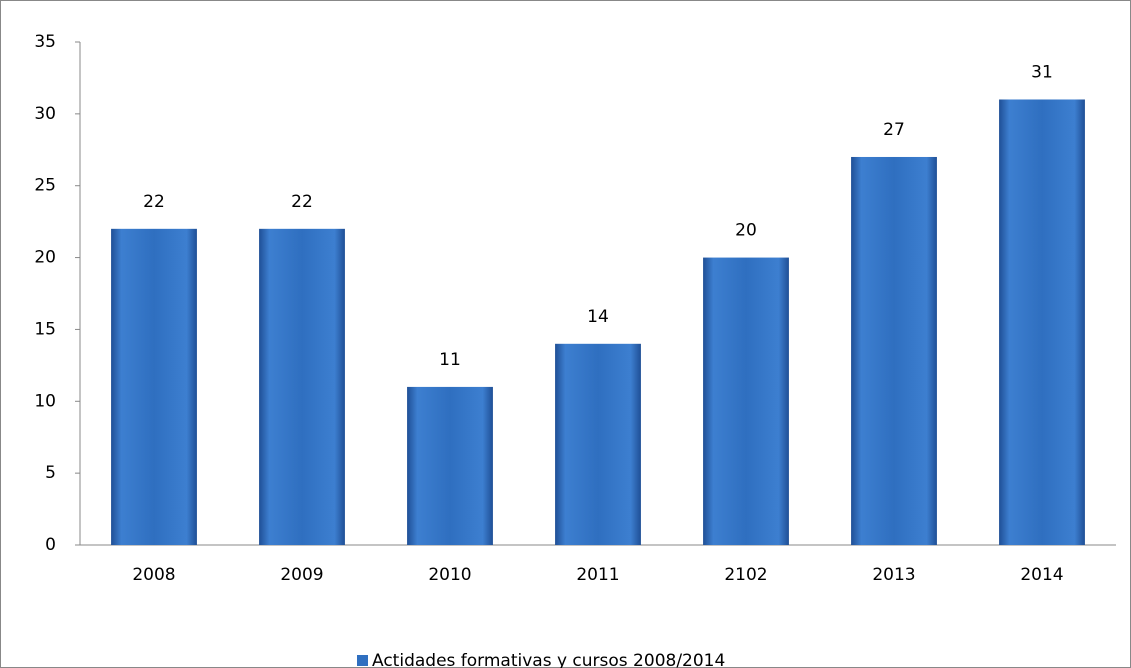 The height and width of the screenshot is (668, 1131). I want to click on y-tick-label: 20, so click(45, 258).